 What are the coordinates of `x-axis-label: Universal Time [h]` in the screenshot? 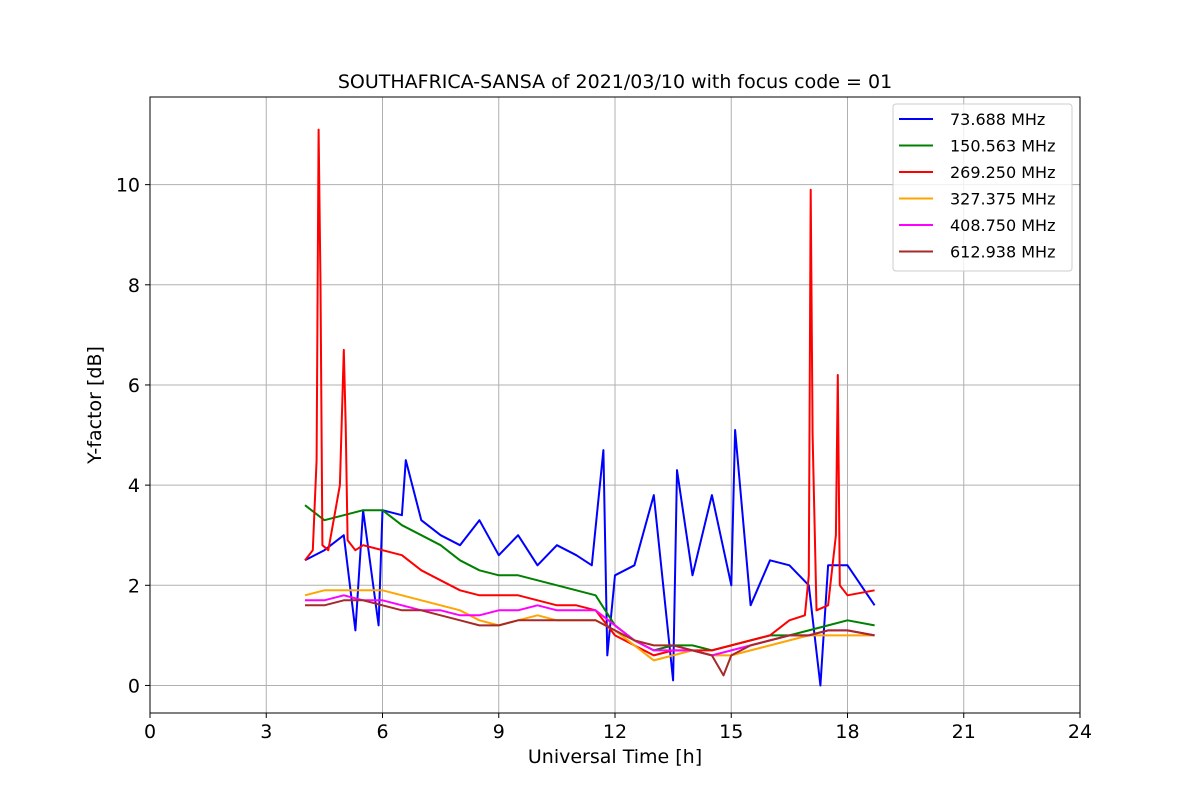 It's located at (615, 757).